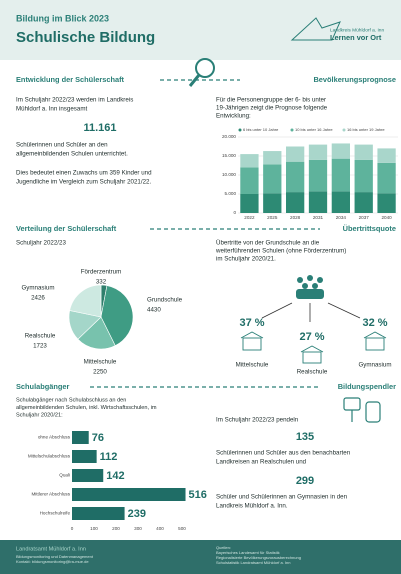 The image size is (401, 574). I want to click on section-heading: Bevölkerungsprognose, so click(354, 79).